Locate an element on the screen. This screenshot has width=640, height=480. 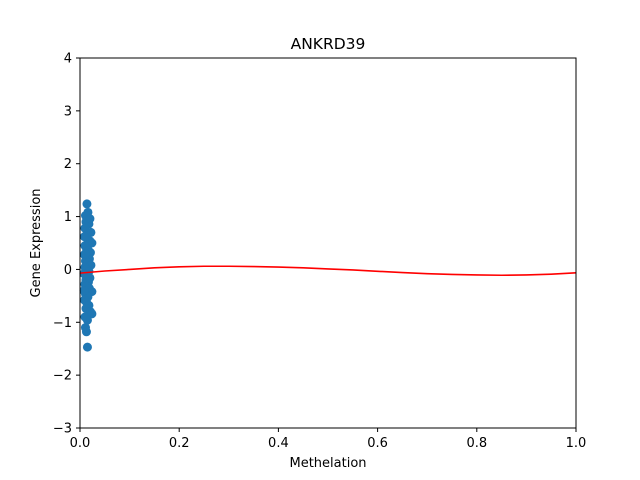
y-axis-ticks: −3 −2 −1 0 1 2 3 4 is located at coordinates (66, 244).